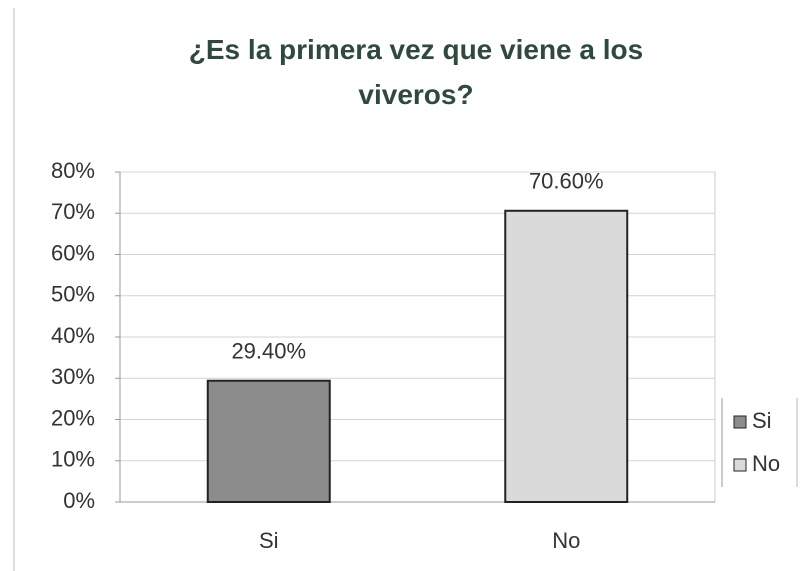 The height and width of the screenshot is (571, 810). Describe the element at coordinates (762, 420) in the screenshot. I see `legend-label: Si` at that location.